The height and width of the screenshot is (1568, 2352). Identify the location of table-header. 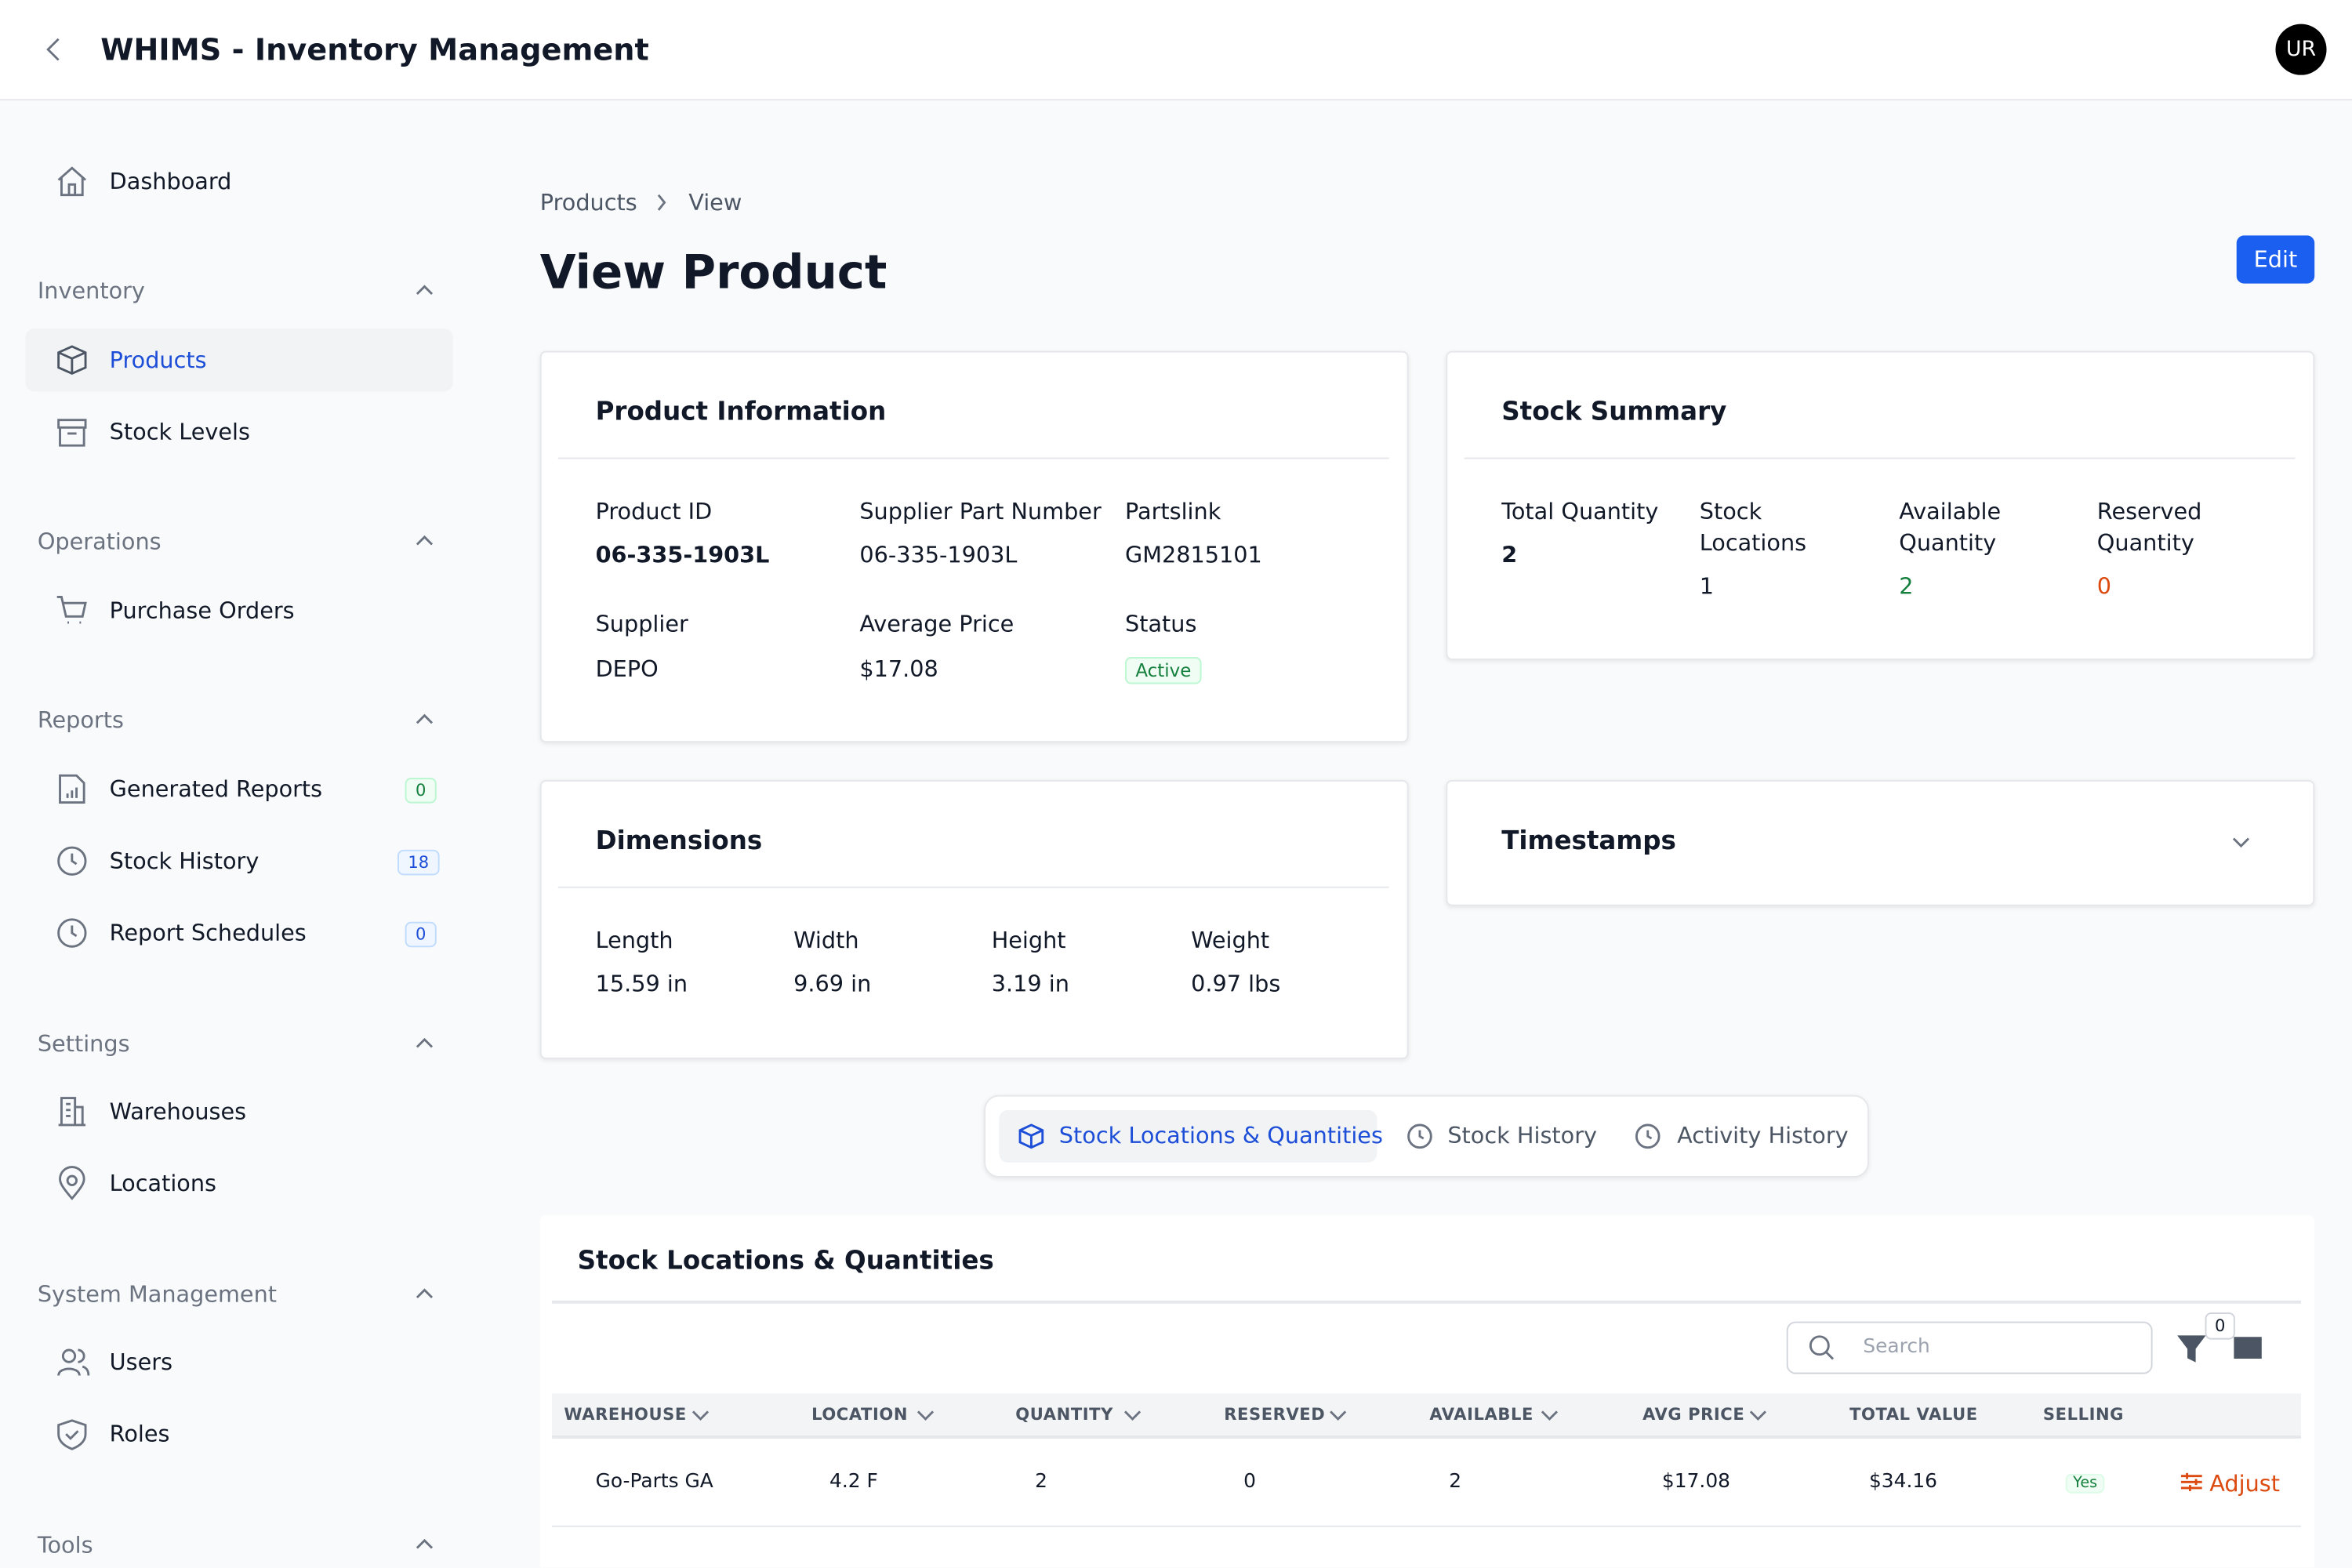
(1427, 1416).